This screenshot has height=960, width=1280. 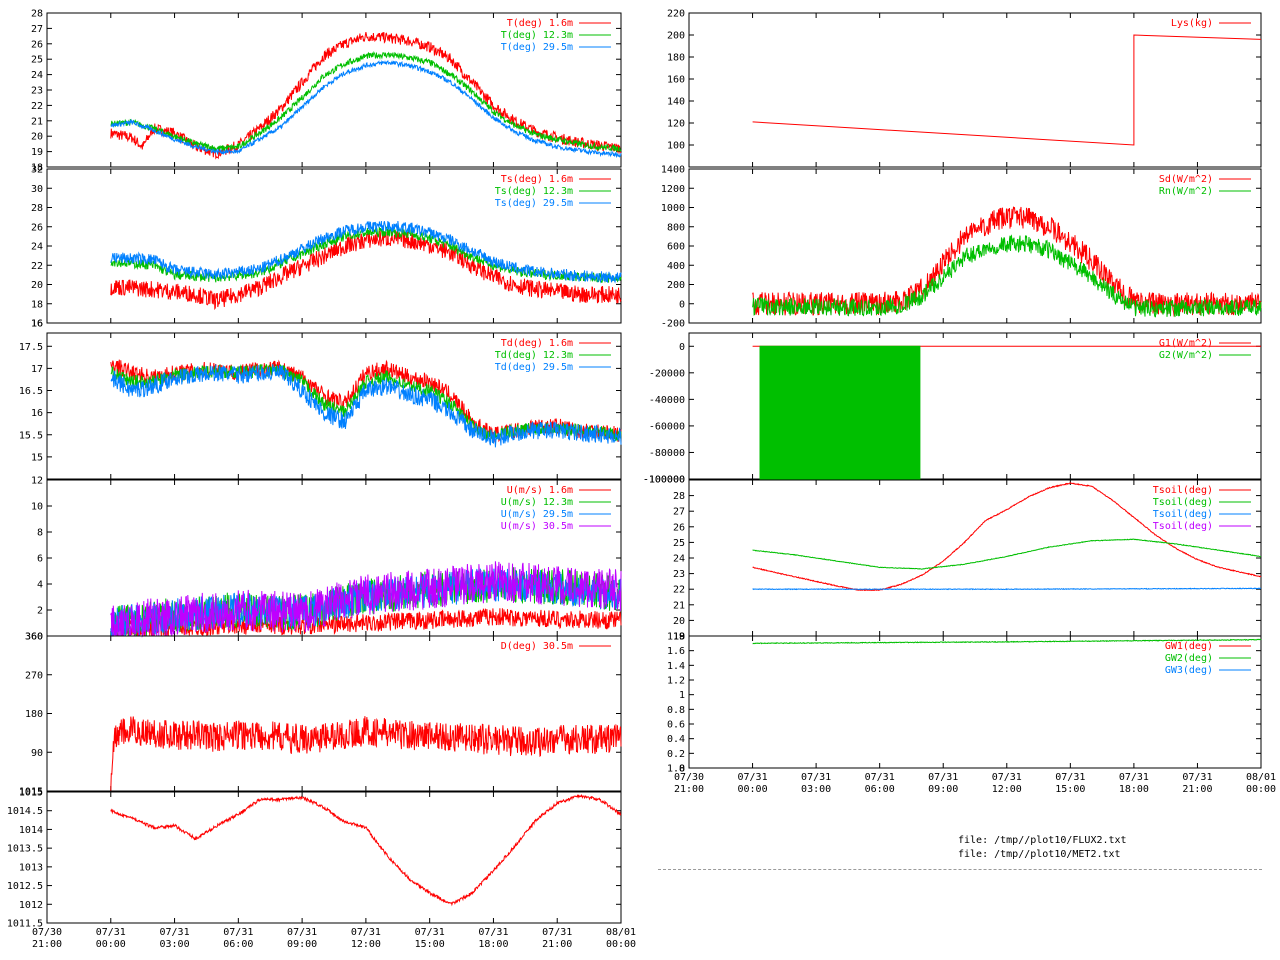 I want to click on chart-panel-wind-direction: 90 180 270 360 1015 D(deg) 30.5m, so click(x=320, y=715).